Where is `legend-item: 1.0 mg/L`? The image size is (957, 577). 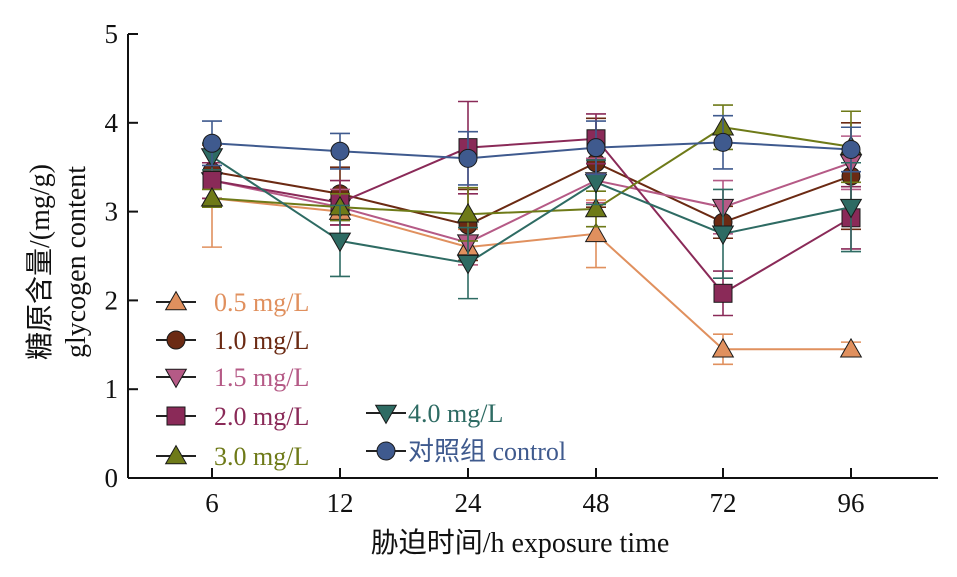
legend-item: 1.0 mg/L is located at coordinates (232, 340).